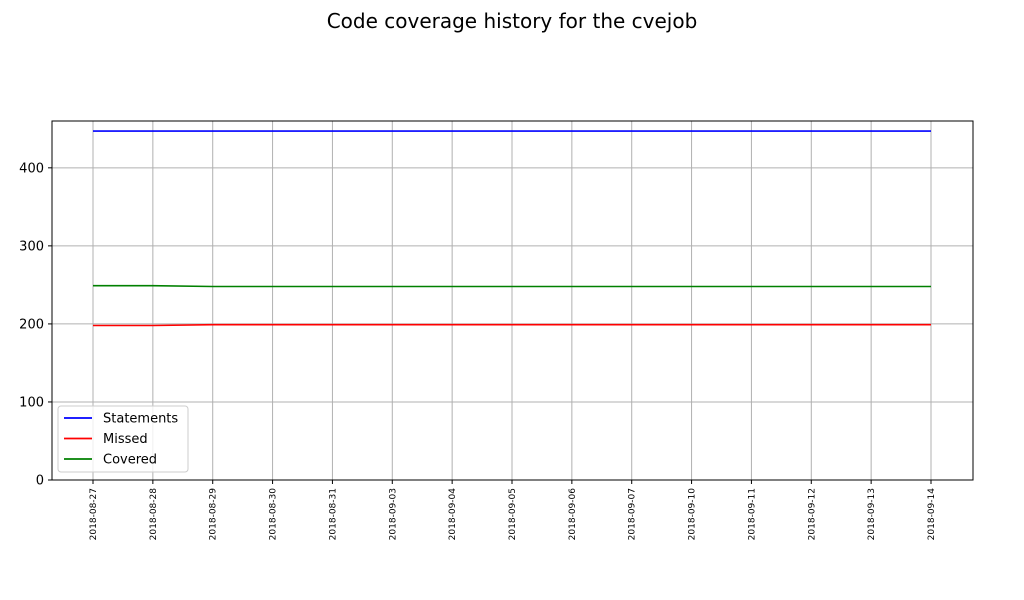 Image resolution: width=1024 pixels, height=600 pixels. I want to click on x-tick-label: 2018-09-05, so click(513, 514).